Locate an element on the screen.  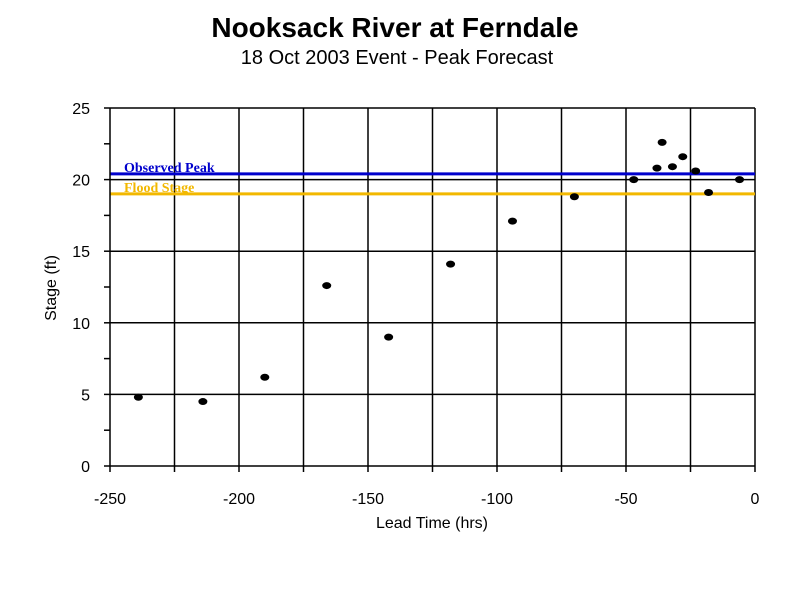
x-tick-label: -100 is located at coordinates (497, 499).